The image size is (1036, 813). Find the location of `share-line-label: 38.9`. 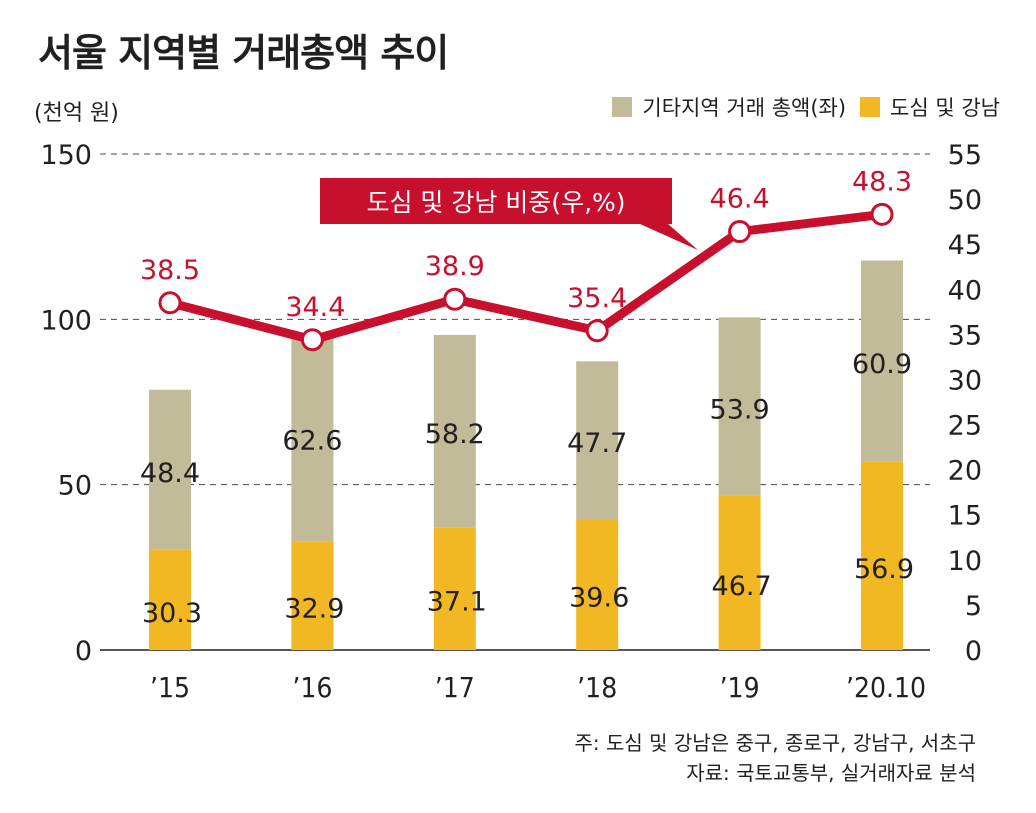

share-line-label: 38.9 is located at coordinates (455, 266).